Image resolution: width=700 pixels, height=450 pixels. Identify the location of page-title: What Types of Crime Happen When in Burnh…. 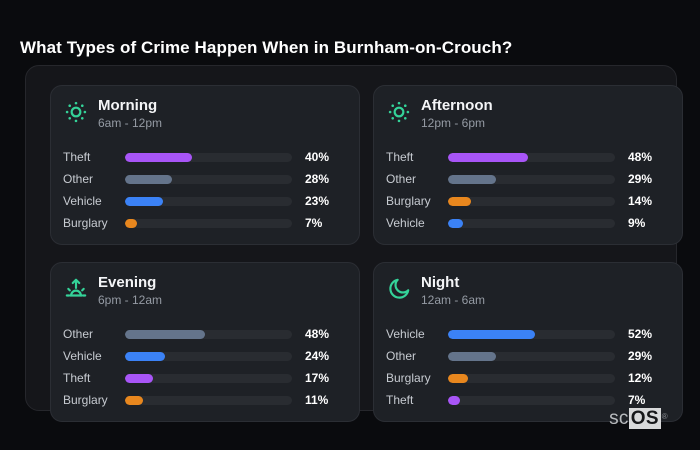
(266, 48).